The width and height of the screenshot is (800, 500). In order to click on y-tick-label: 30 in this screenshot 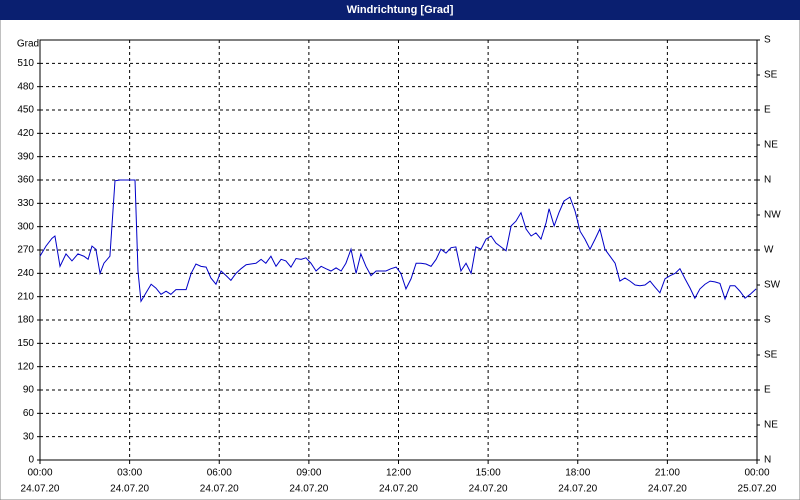, I will do `click(29, 436)`.